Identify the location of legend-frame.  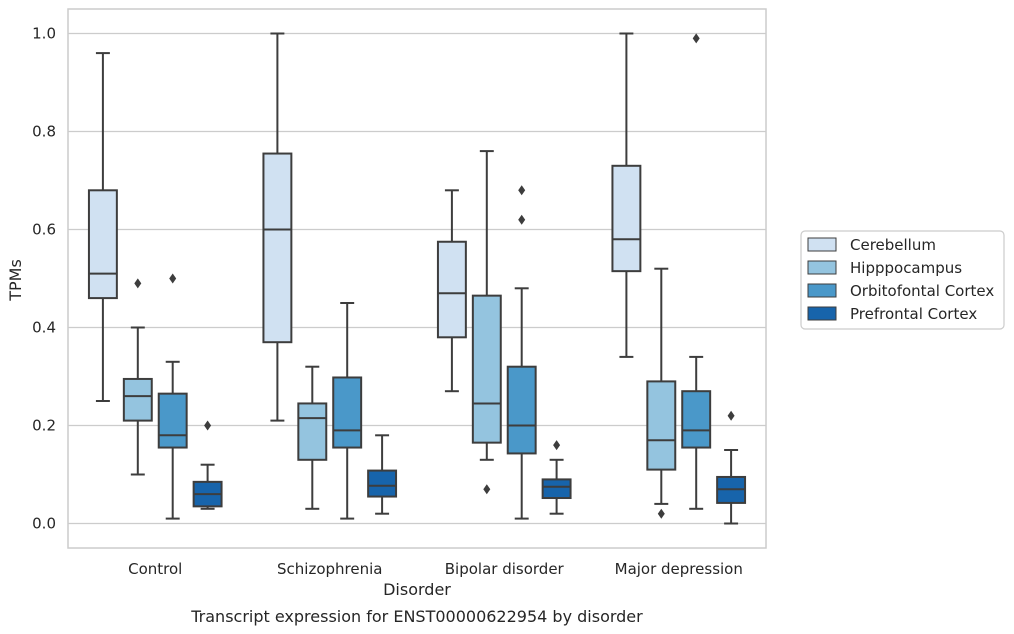
(902, 280).